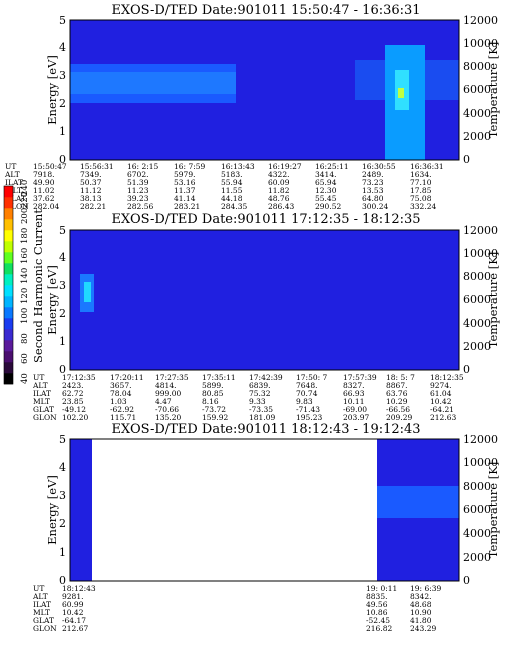 This screenshot has height=649, width=505. Describe the element at coordinates (52, 510) in the screenshot. I see `panel-3-ylabel: Energy [eV]` at that location.